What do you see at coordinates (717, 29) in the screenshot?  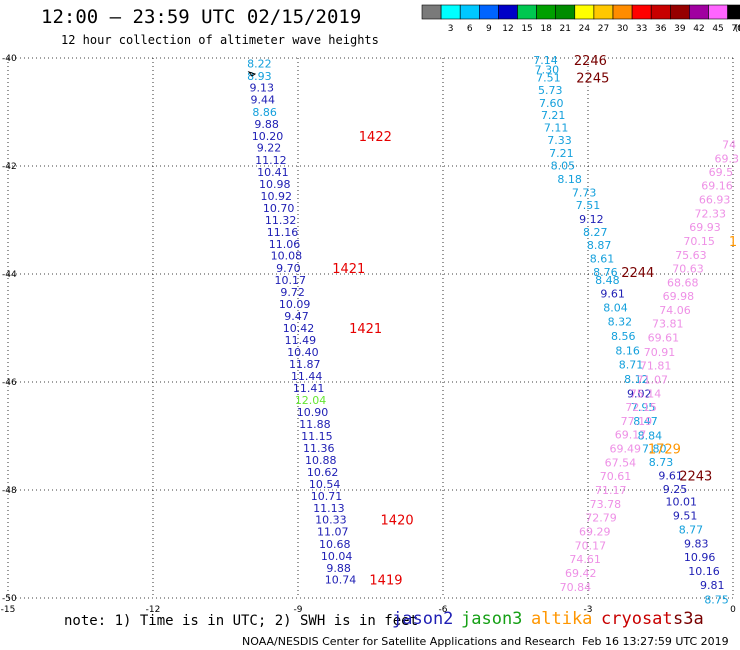 I see `colorbar-label: 45` at bounding box center [717, 29].